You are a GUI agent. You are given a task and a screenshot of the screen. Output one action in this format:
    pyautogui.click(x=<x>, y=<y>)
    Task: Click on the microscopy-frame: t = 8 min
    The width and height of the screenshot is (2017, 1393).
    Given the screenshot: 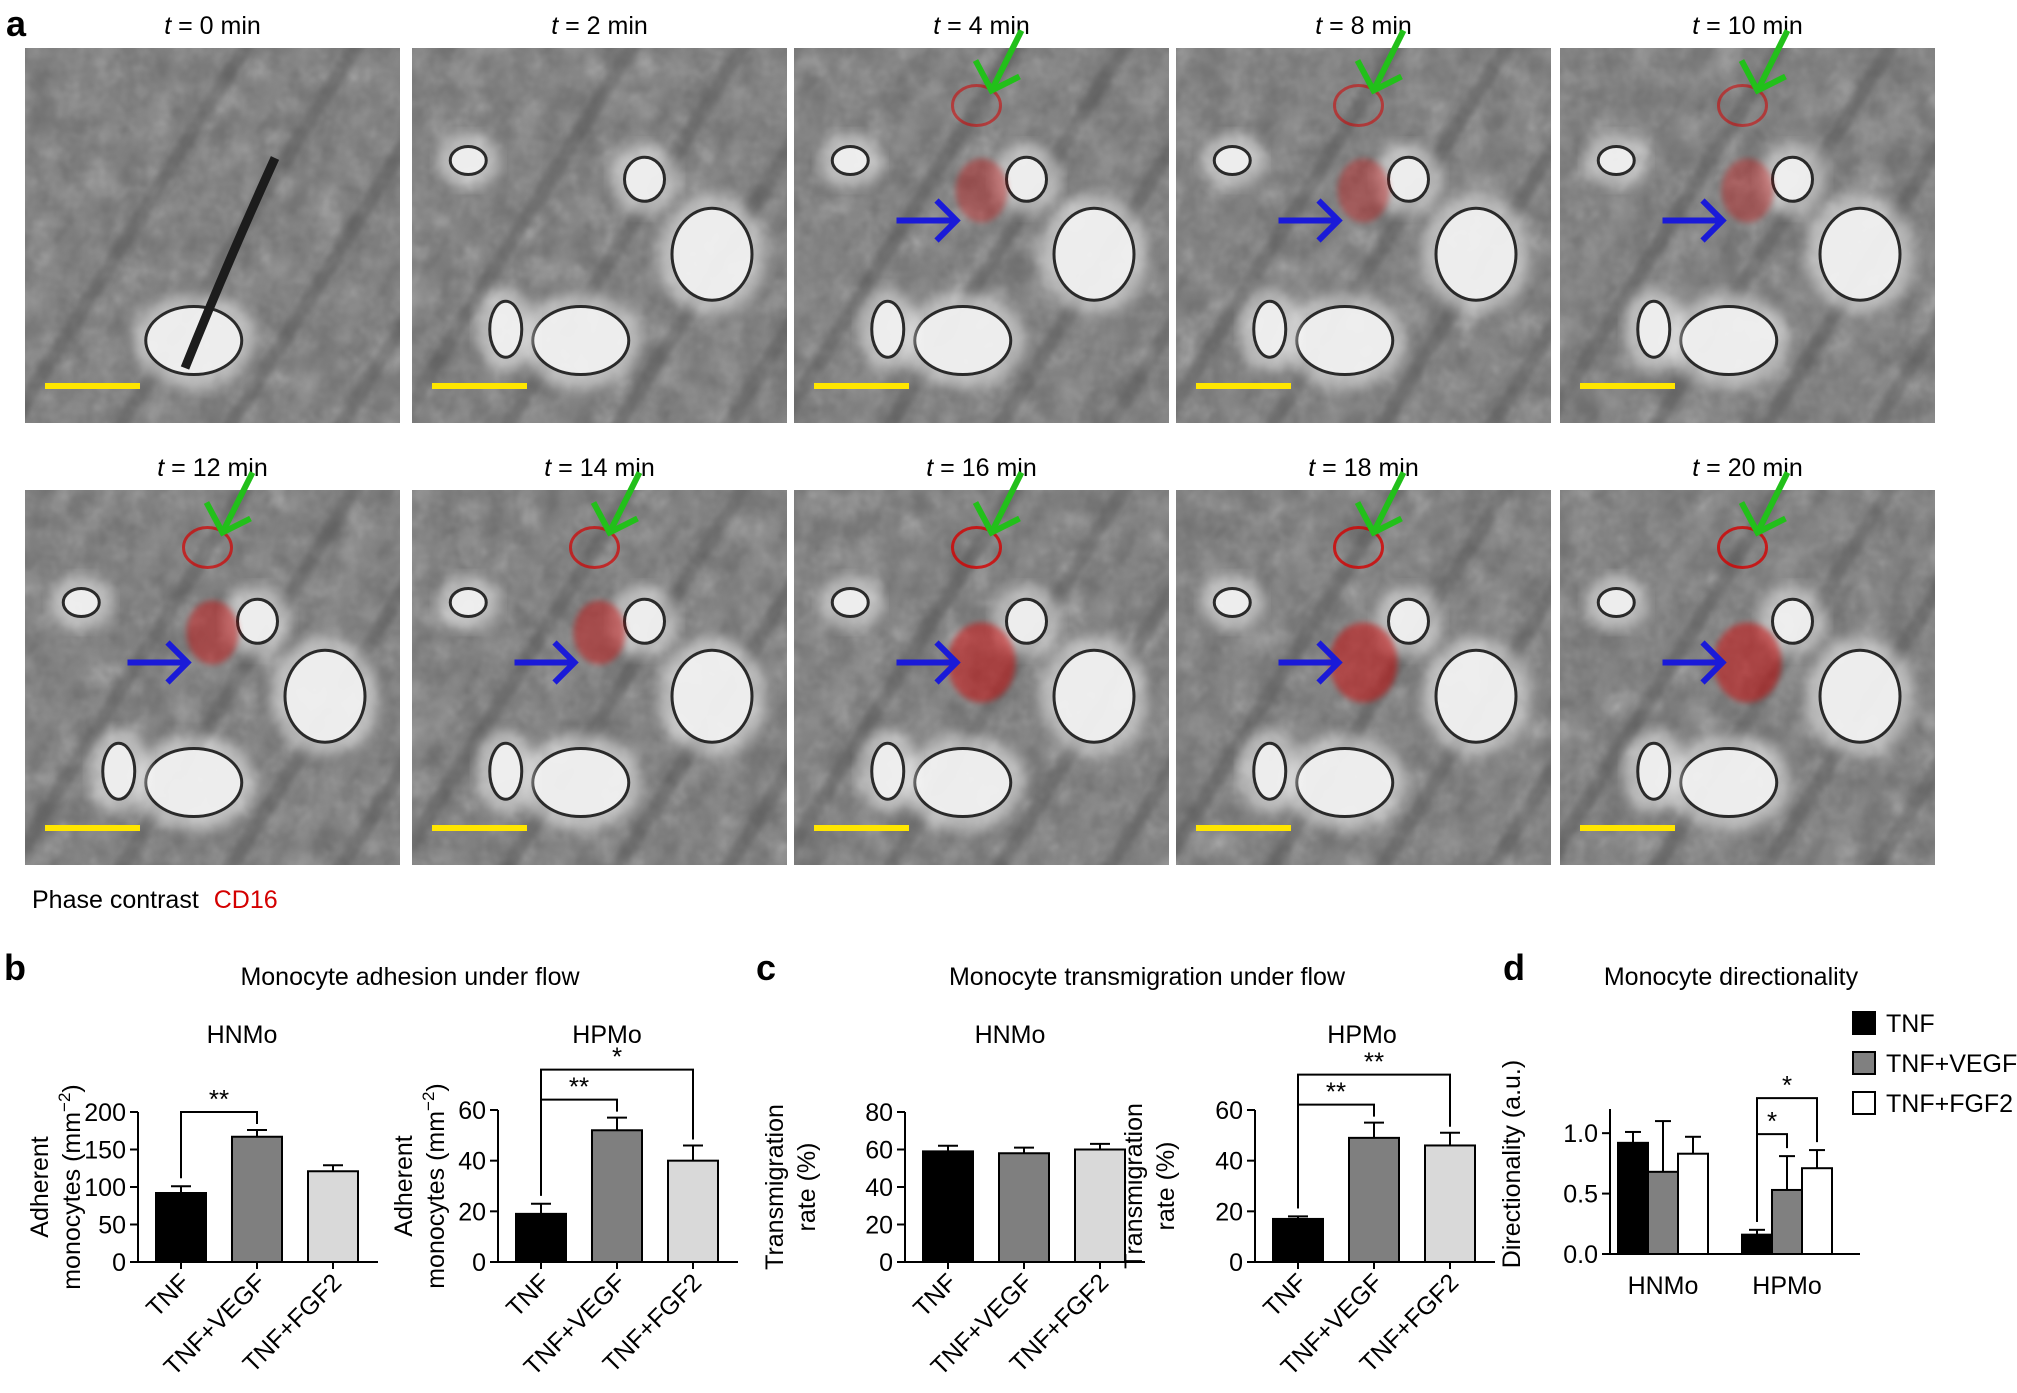 What is the action you would take?
    pyautogui.click(x=1363, y=217)
    